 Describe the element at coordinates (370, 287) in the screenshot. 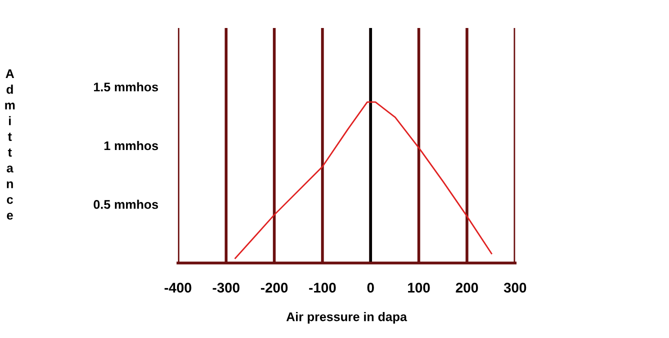

I see `x-tick-label: 0` at that location.